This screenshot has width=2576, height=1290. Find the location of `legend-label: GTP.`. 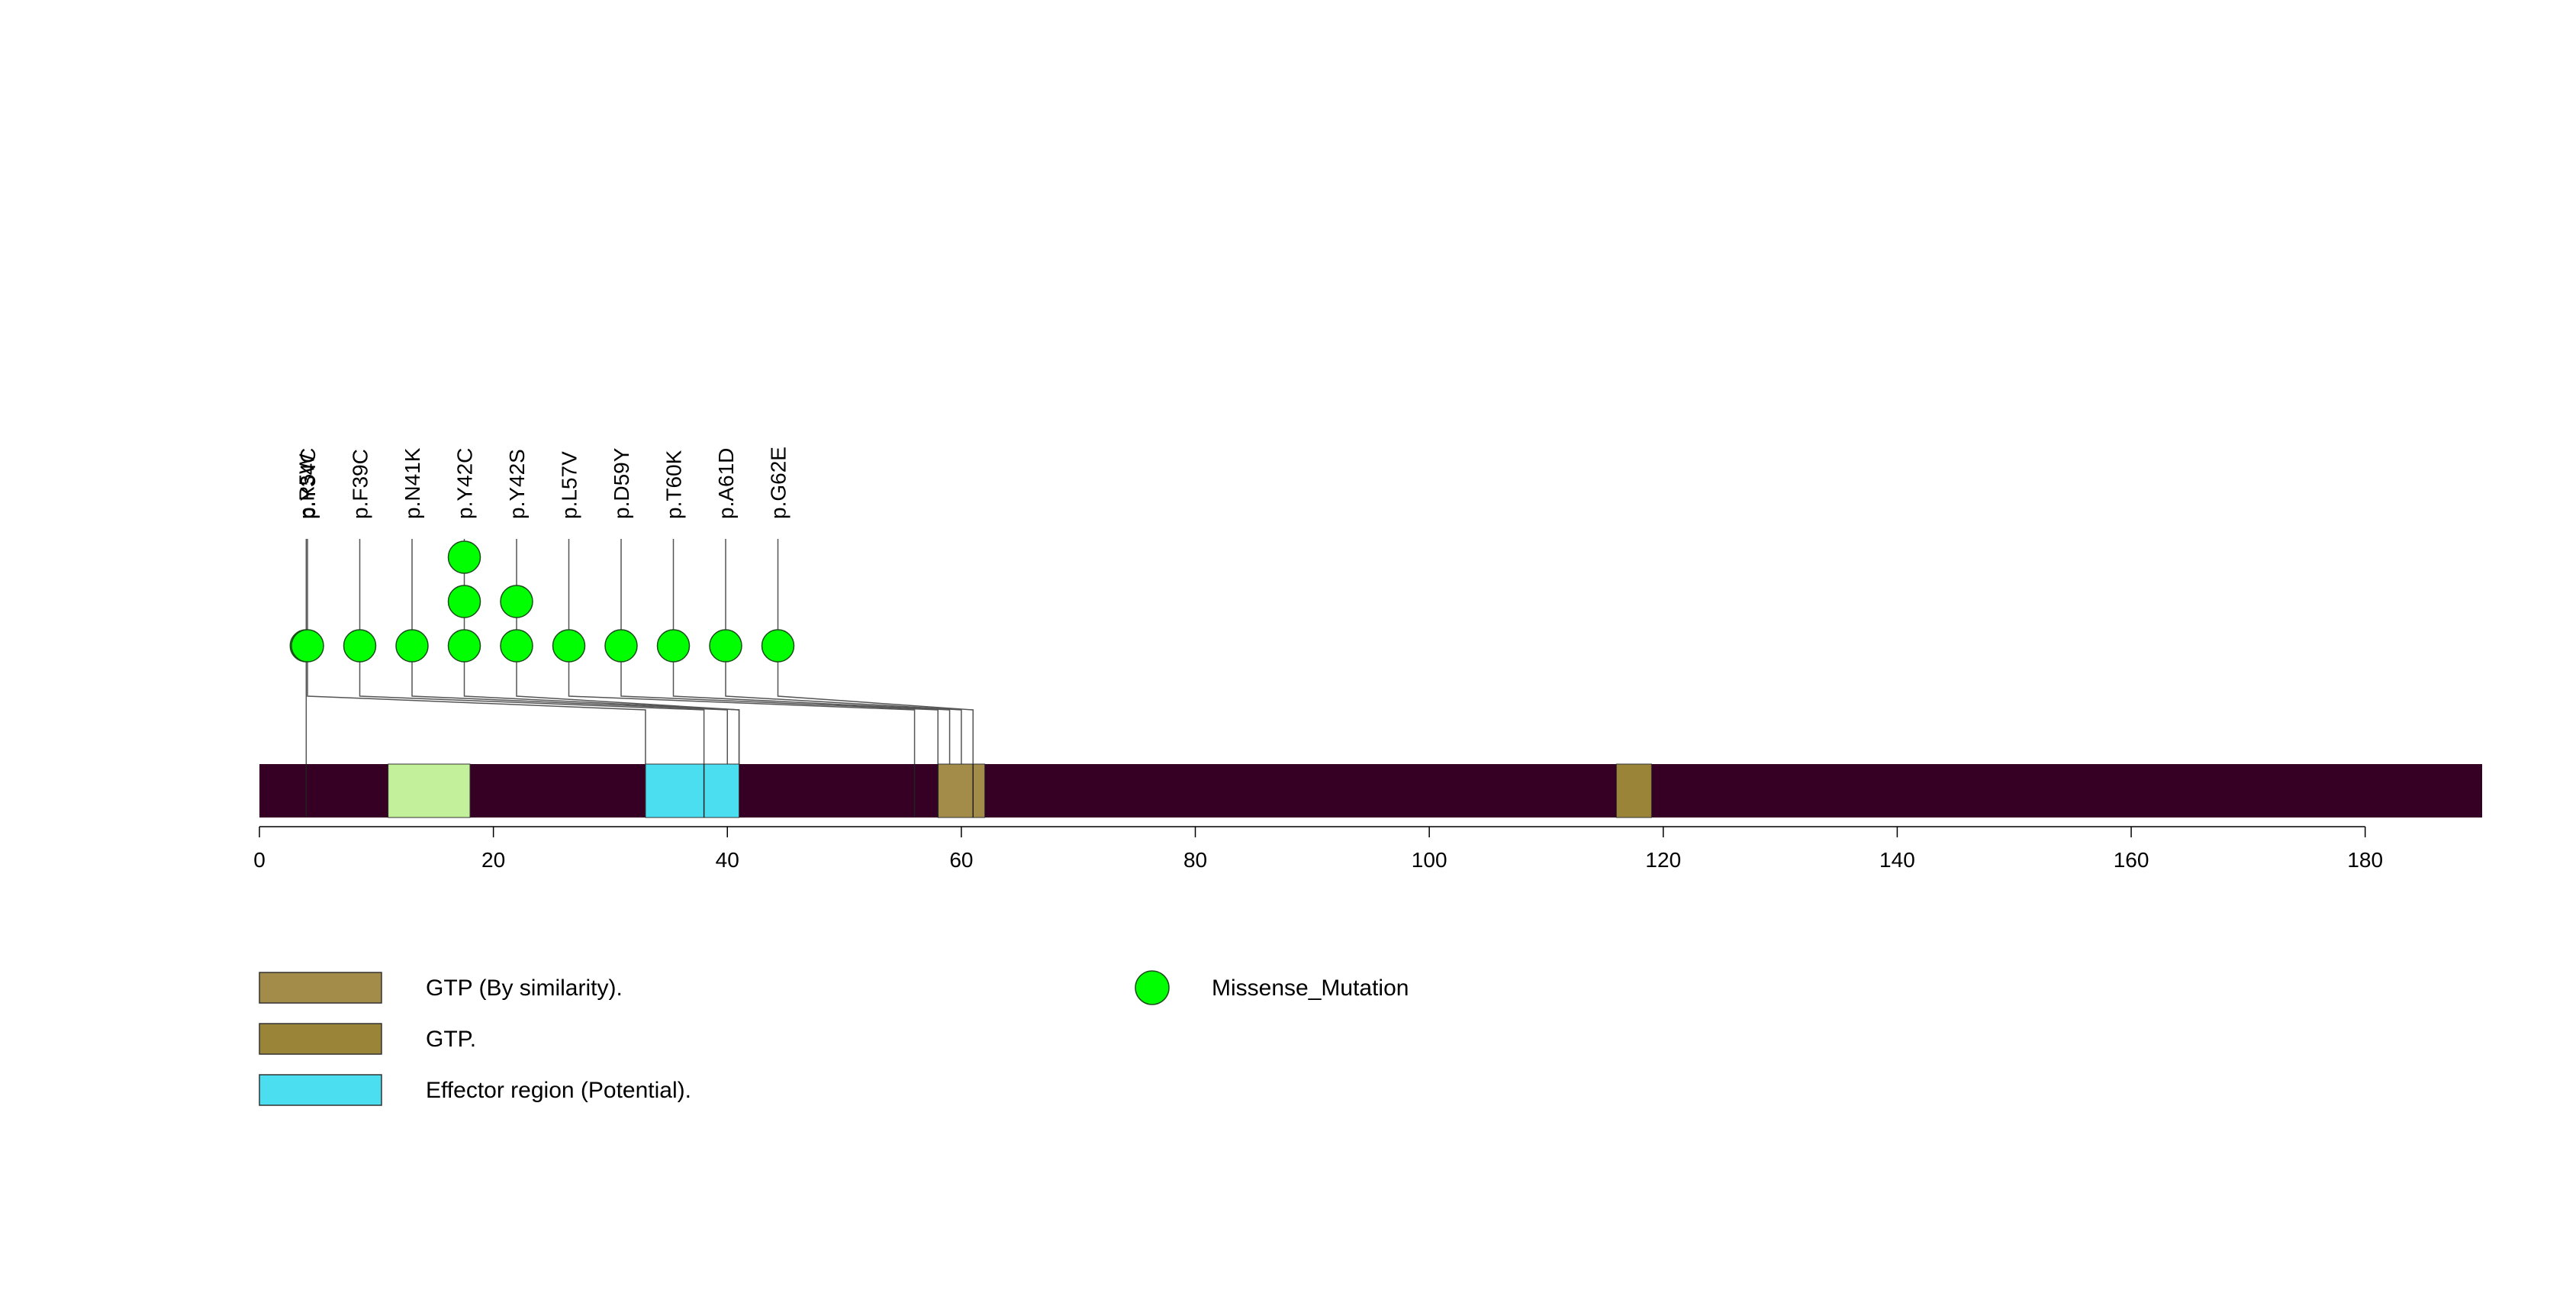

legend-label: GTP. is located at coordinates (451, 1040).